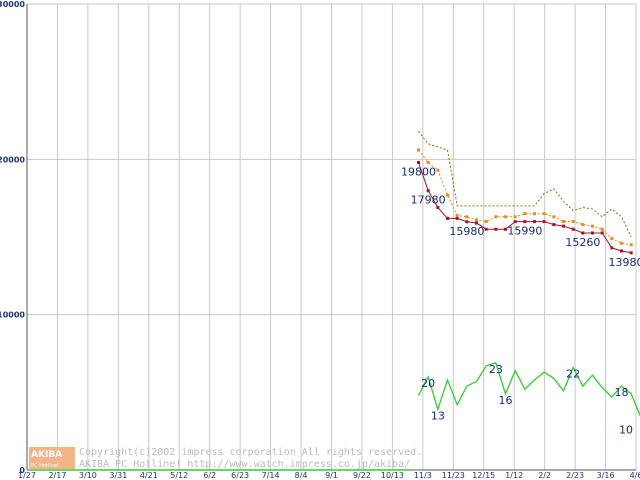 The width and height of the screenshot is (640, 480). Describe the element at coordinates (626, 429) in the screenshot. I see `data-label-shops: 10` at that location.